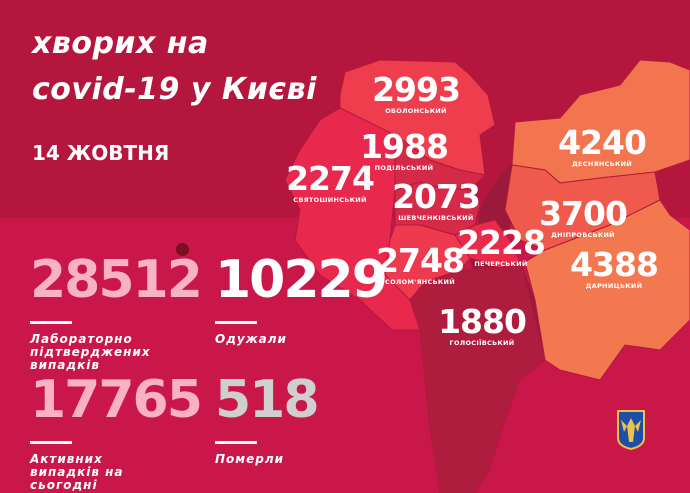  I want to click on district-value: 4388, so click(614, 264).